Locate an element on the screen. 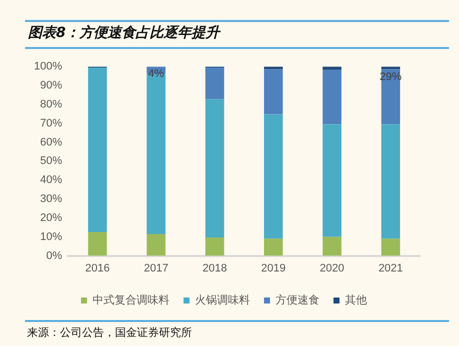  y-tick-label: 60% is located at coordinates (51, 142).